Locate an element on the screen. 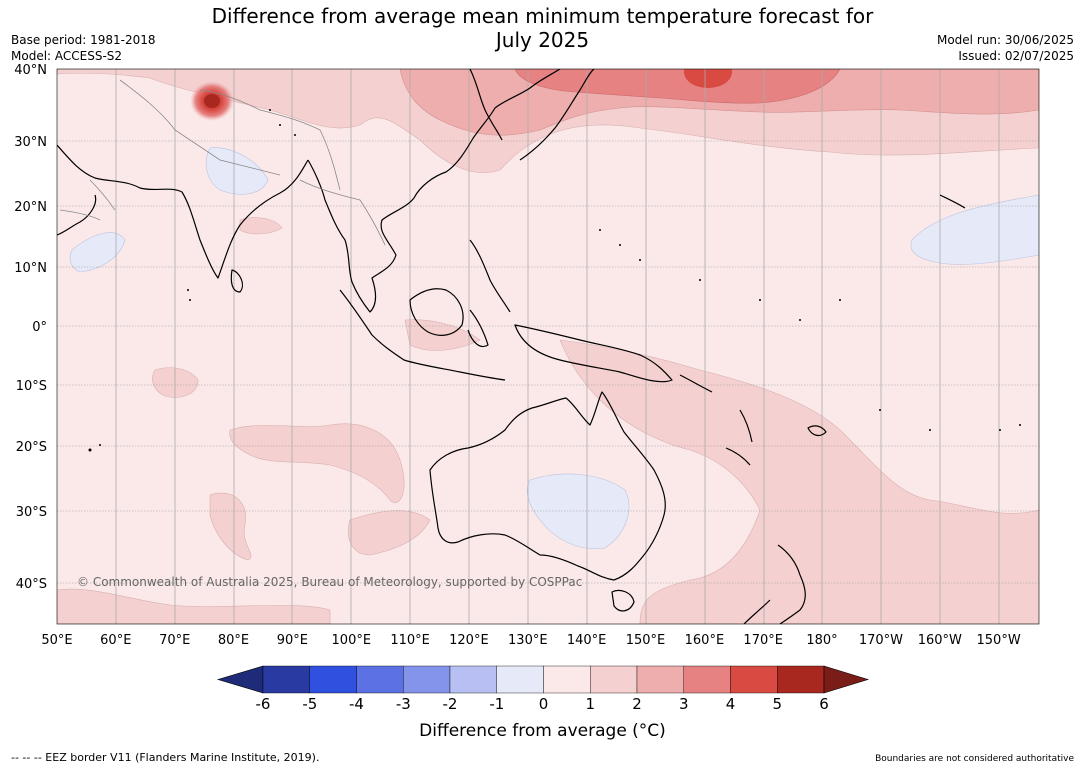  colorbar-extend-low is located at coordinates (240, 679).